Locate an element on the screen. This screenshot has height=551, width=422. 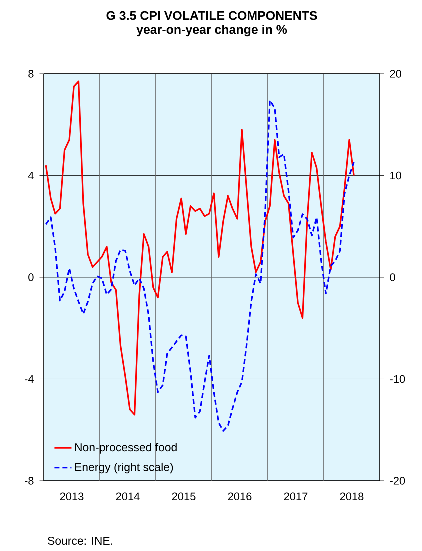
y2-tick-label: 10 is located at coordinates (396, 176).